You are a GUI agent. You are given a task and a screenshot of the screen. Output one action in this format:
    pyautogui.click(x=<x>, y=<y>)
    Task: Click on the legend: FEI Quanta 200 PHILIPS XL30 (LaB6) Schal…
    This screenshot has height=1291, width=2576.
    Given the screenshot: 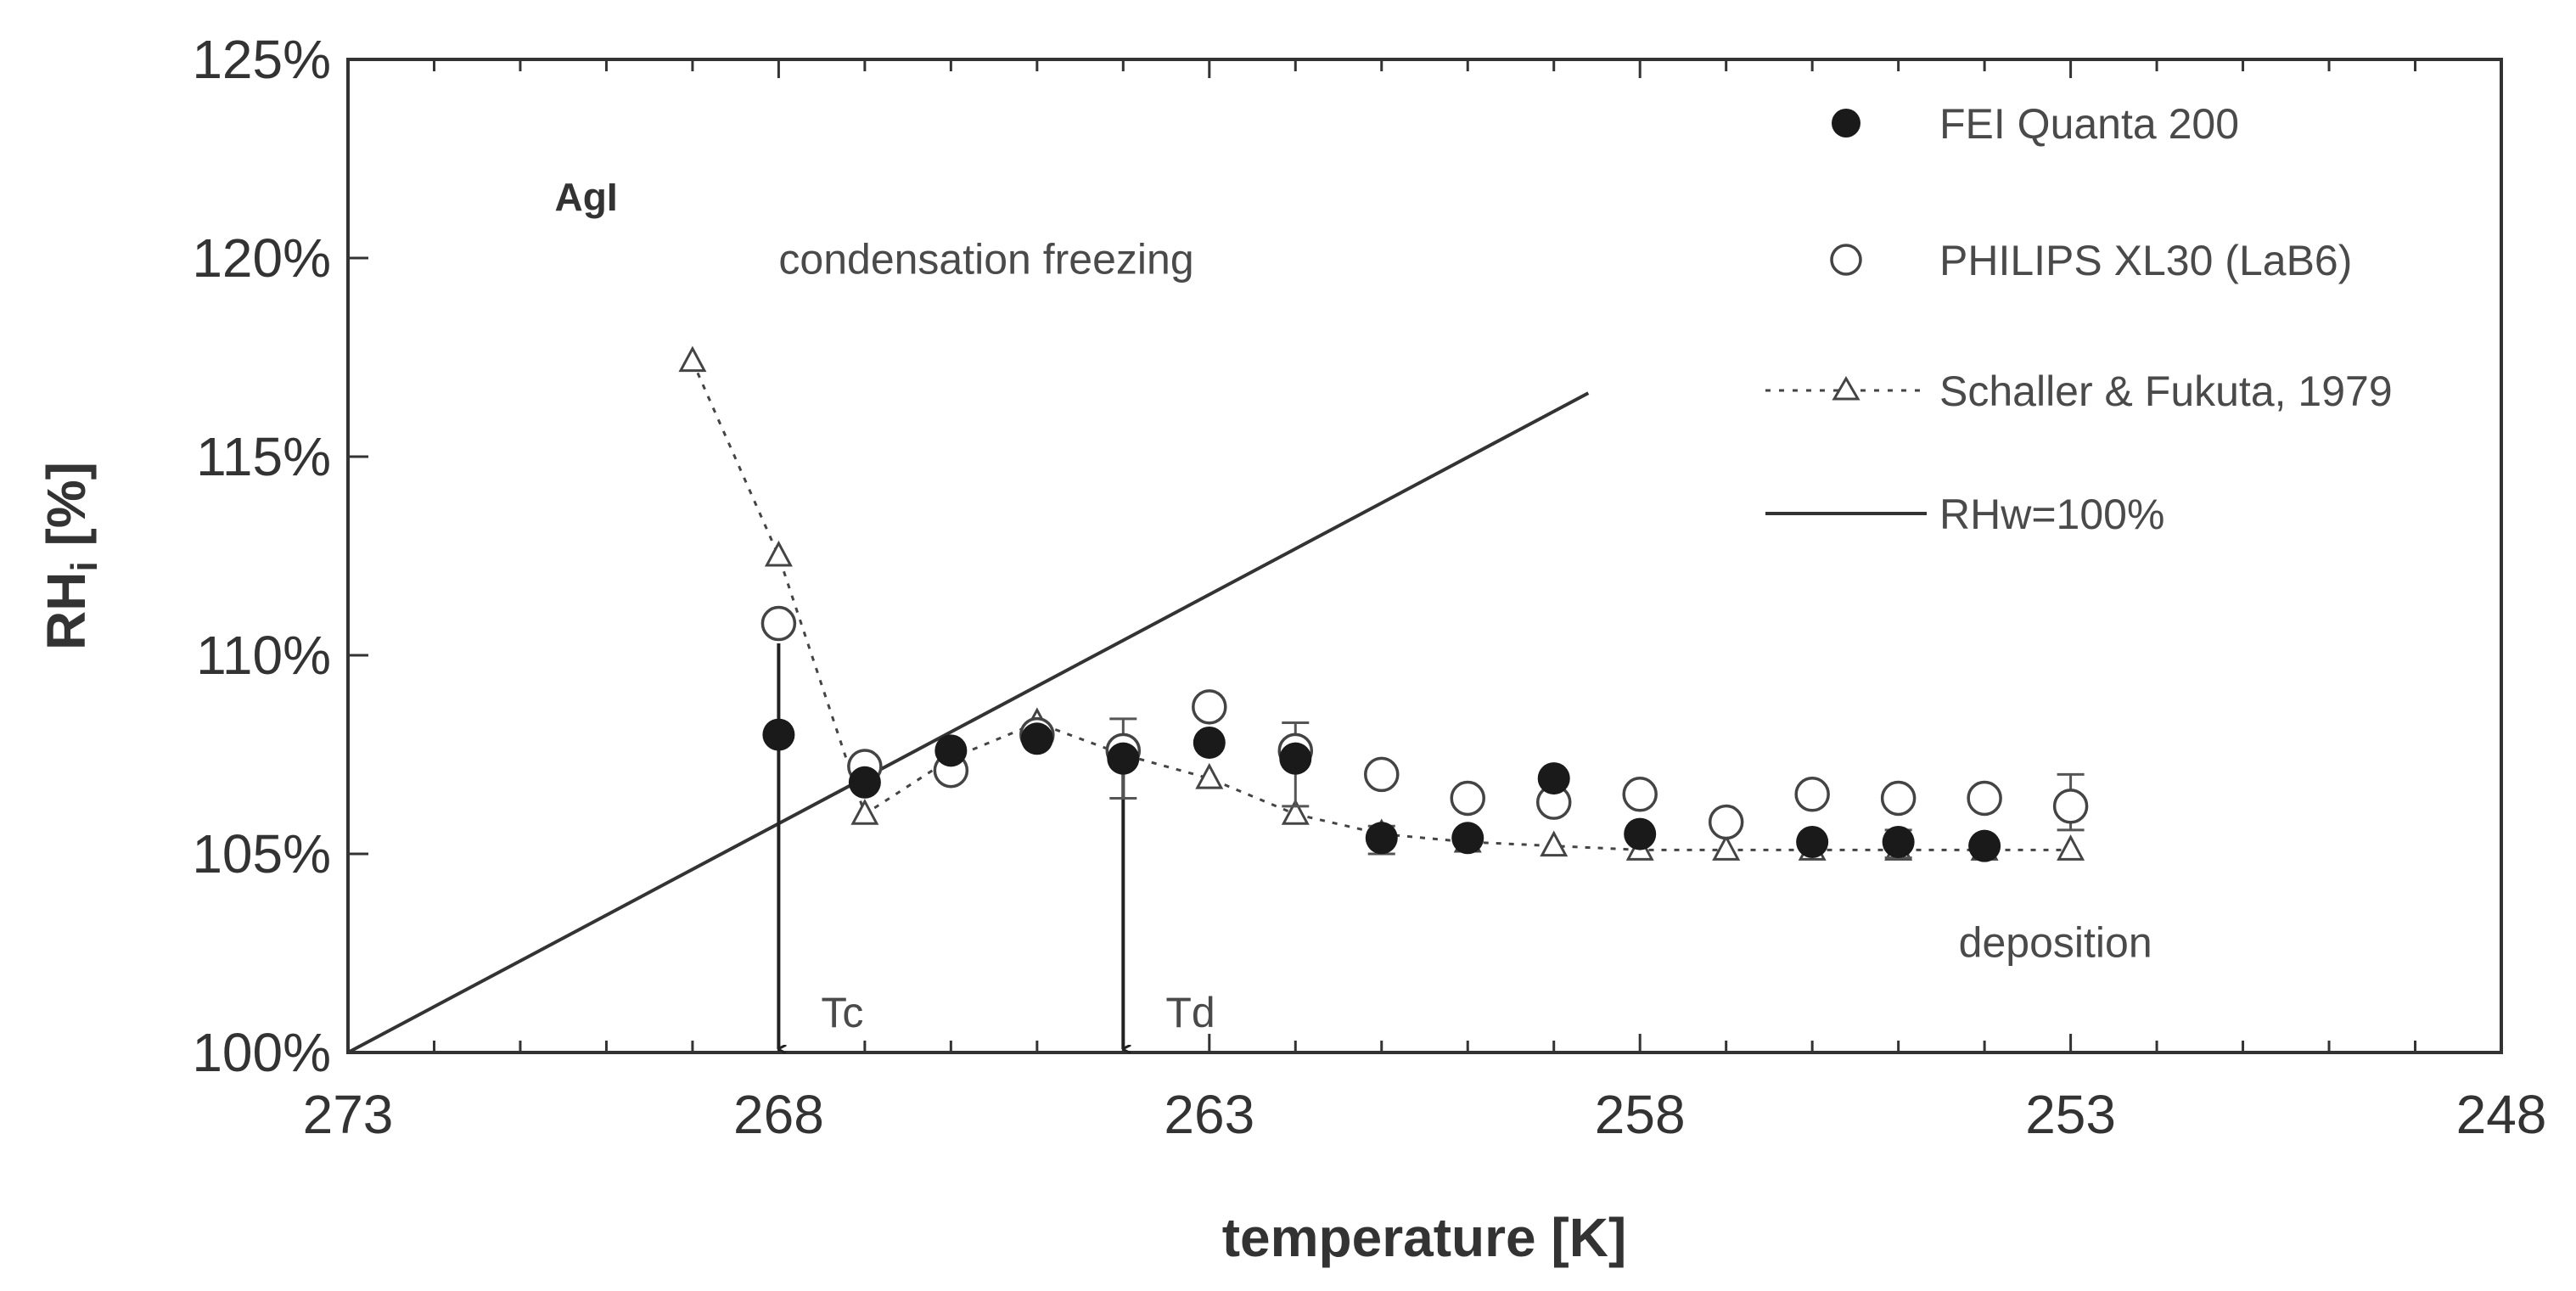 What is the action you would take?
    pyautogui.click(x=2079, y=319)
    